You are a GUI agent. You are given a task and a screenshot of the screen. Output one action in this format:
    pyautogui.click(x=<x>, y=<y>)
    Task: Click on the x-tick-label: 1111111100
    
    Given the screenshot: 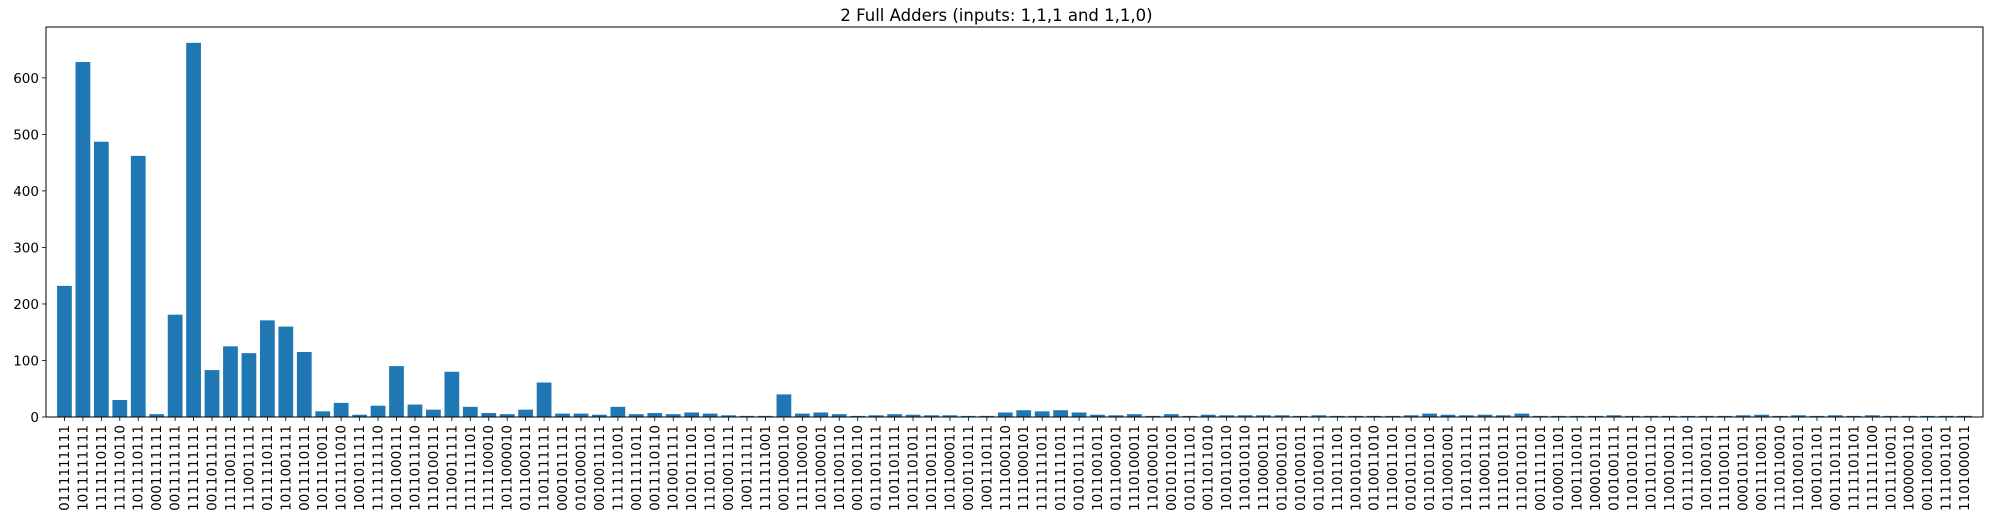 What is the action you would take?
    pyautogui.click(x=1873, y=468)
    